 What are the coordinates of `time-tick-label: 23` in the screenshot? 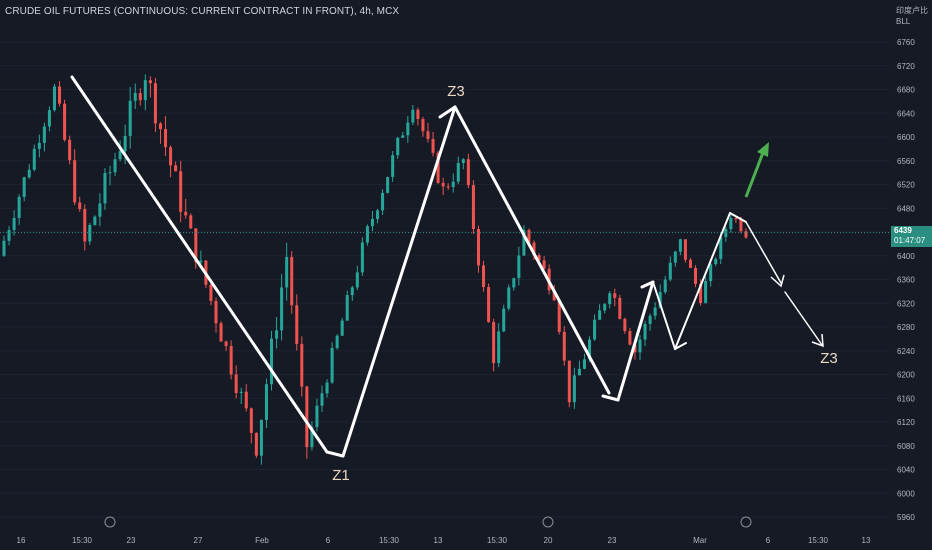 It's located at (612, 540).